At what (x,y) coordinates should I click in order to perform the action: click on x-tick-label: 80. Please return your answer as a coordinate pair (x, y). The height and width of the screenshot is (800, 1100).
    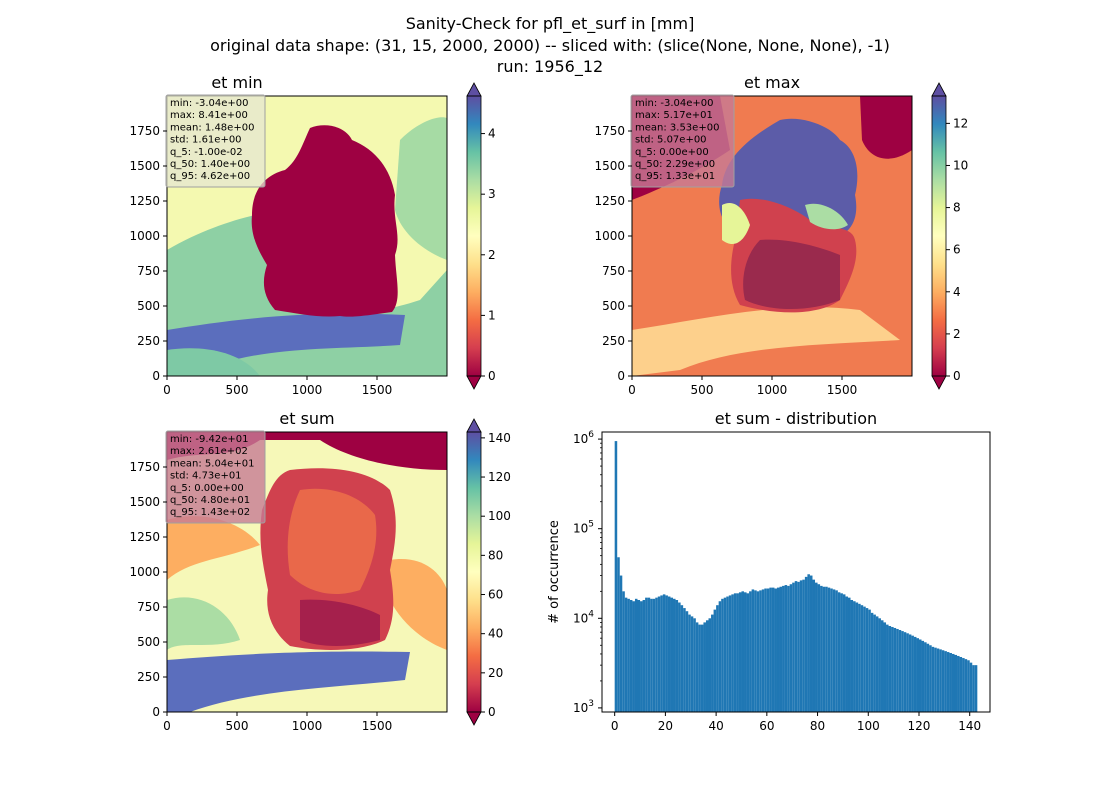
    Looking at the image, I should click on (817, 726).